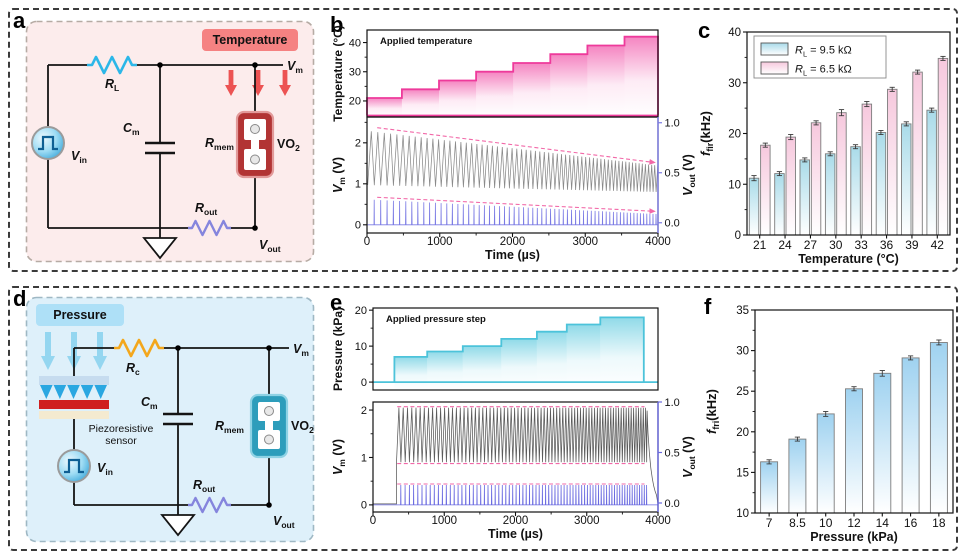  Describe the element at coordinates (444, 521) in the screenshot. I see `x-tick-label: 1000` at that location.